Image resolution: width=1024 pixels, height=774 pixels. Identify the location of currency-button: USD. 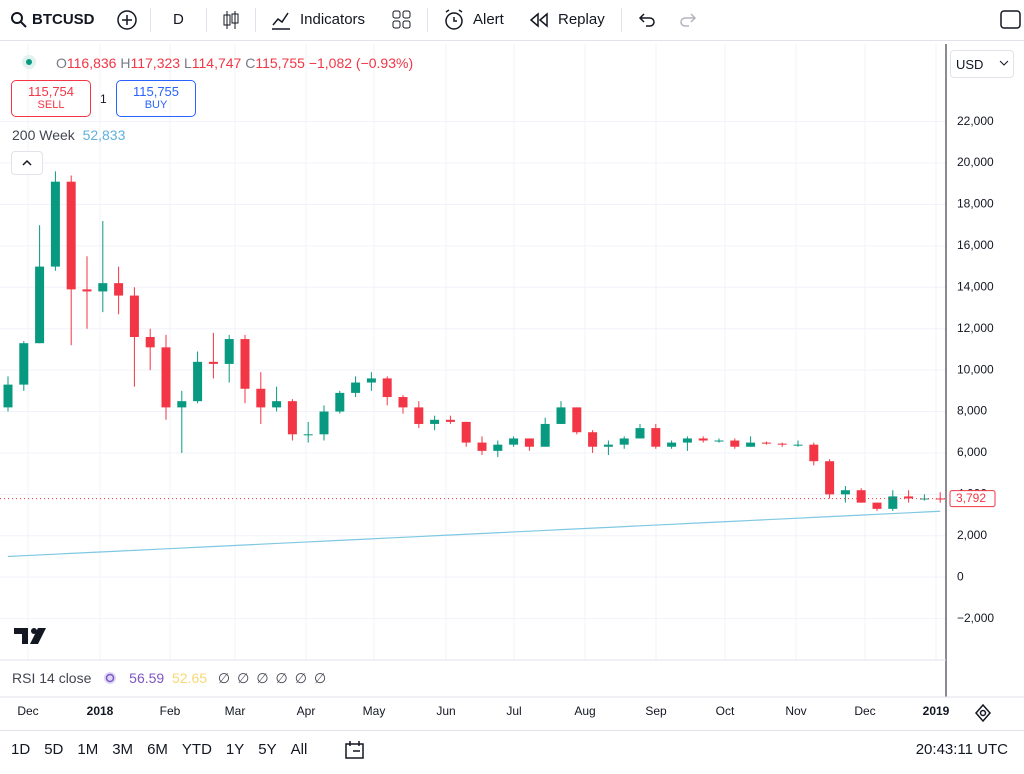
(982, 64).